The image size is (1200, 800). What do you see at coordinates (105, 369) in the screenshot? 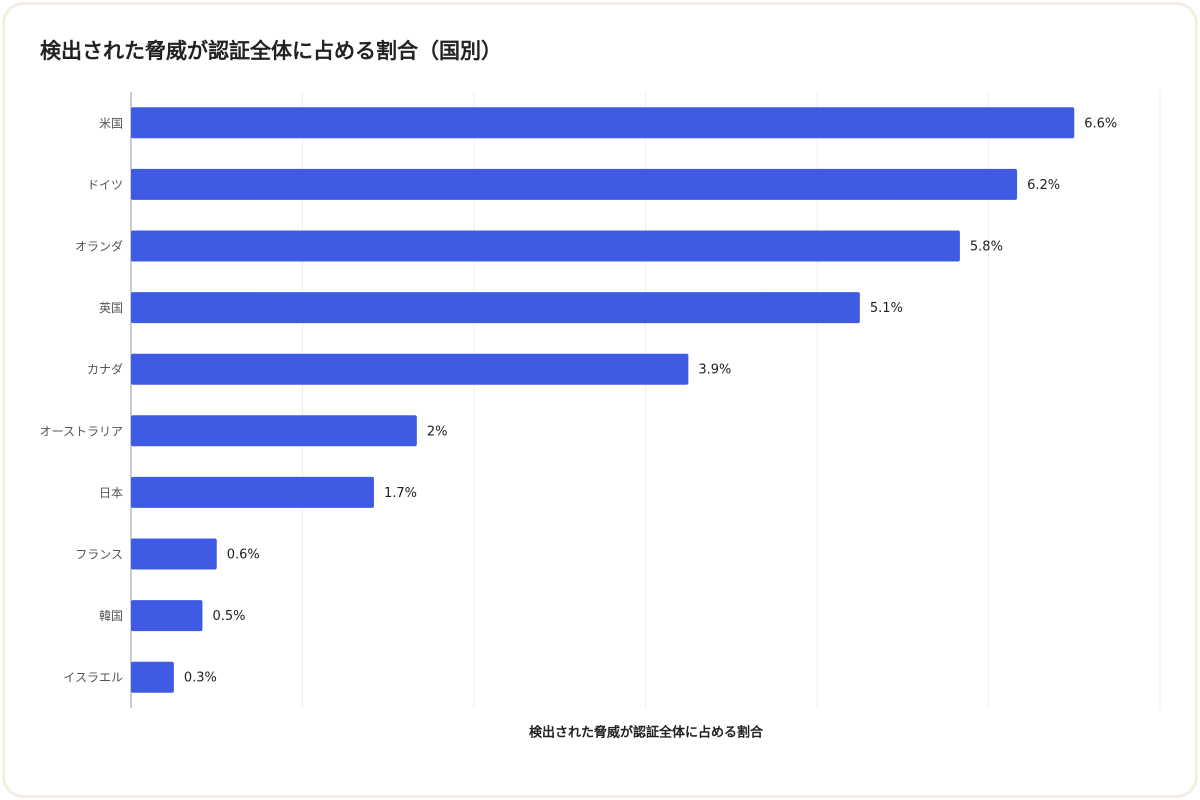
I see `y-tick-label: カナダ` at bounding box center [105, 369].